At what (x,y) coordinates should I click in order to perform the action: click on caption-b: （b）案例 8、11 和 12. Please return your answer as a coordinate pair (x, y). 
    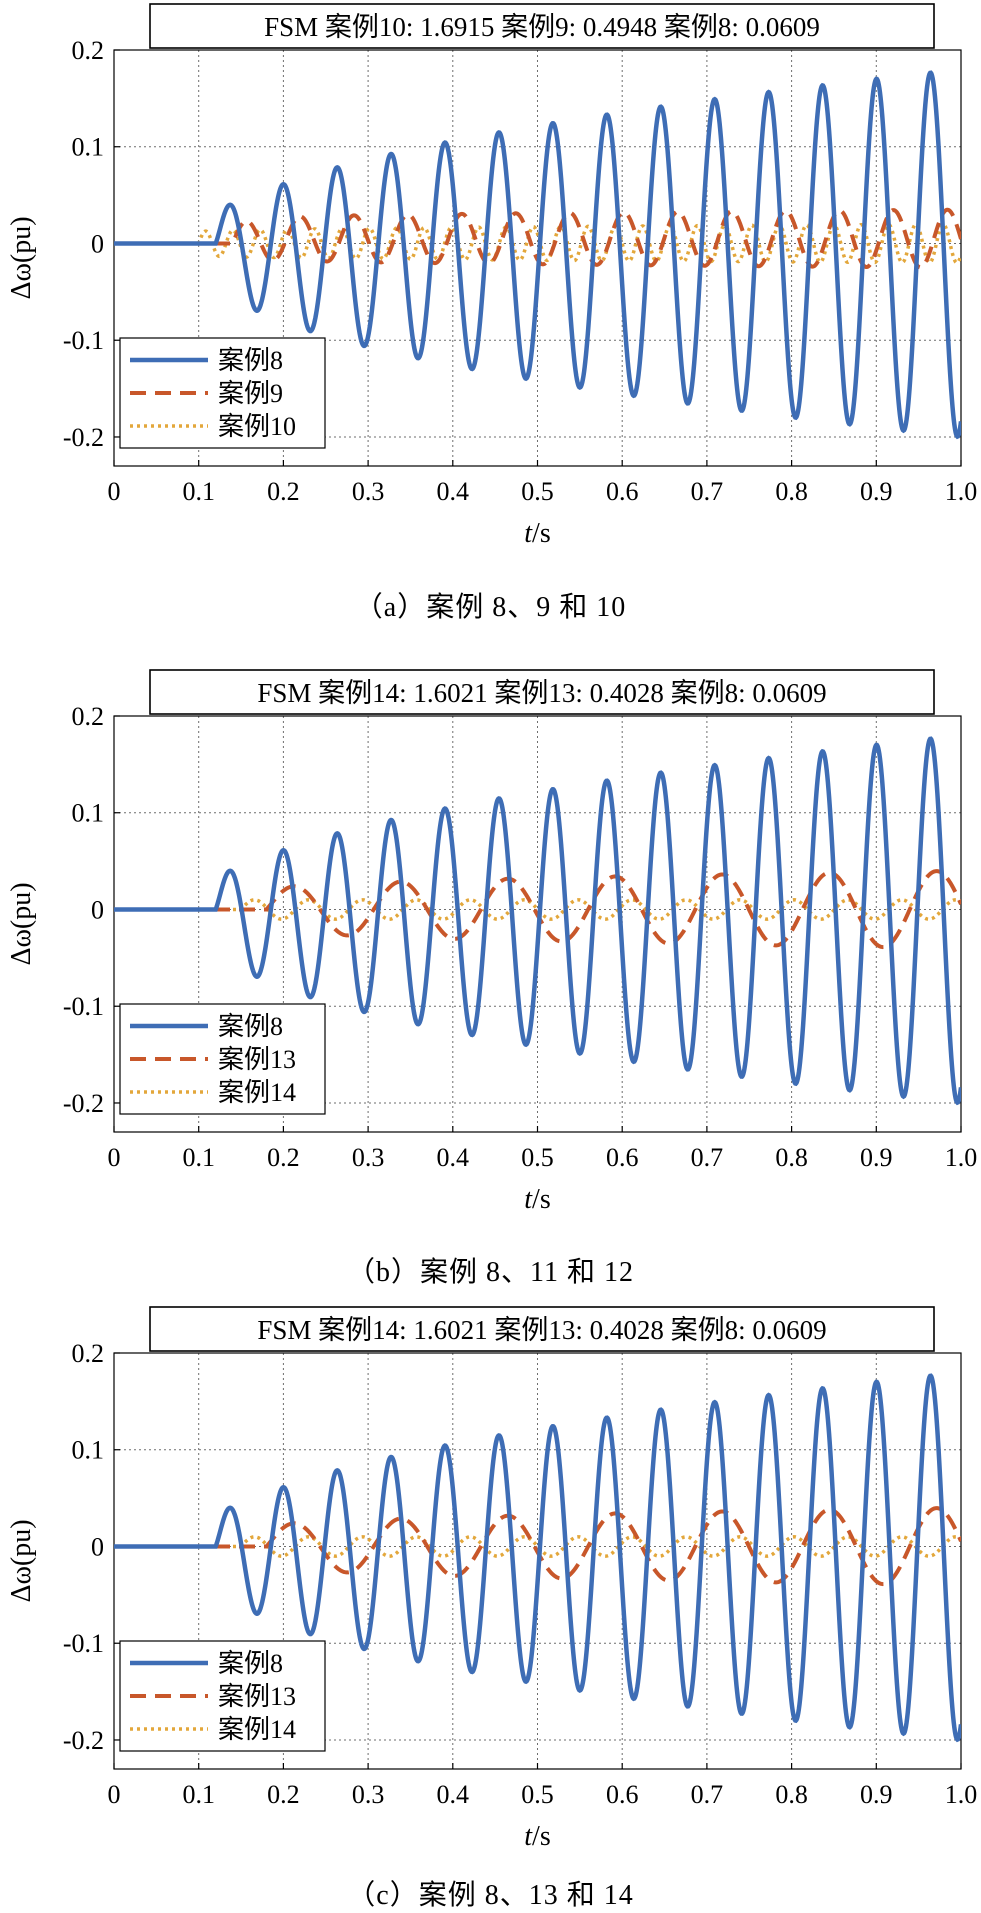
    Looking at the image, I should click on (490, 1272).